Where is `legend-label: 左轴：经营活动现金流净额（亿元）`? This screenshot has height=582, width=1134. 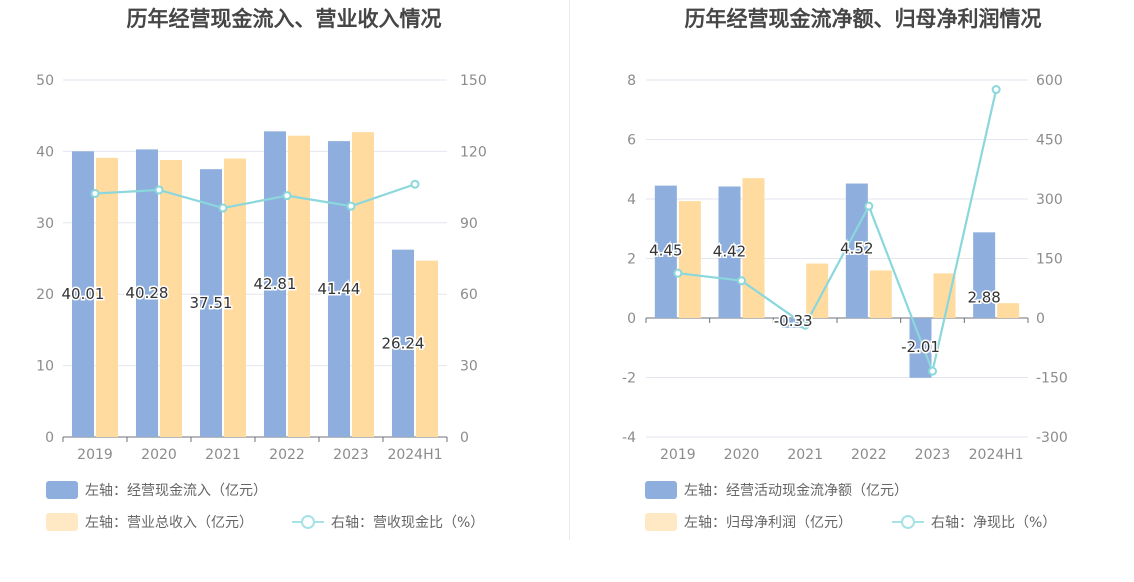
legend-label: 左轴：经营活动现金流净额（亿元） is located at coordinates (796, 491).